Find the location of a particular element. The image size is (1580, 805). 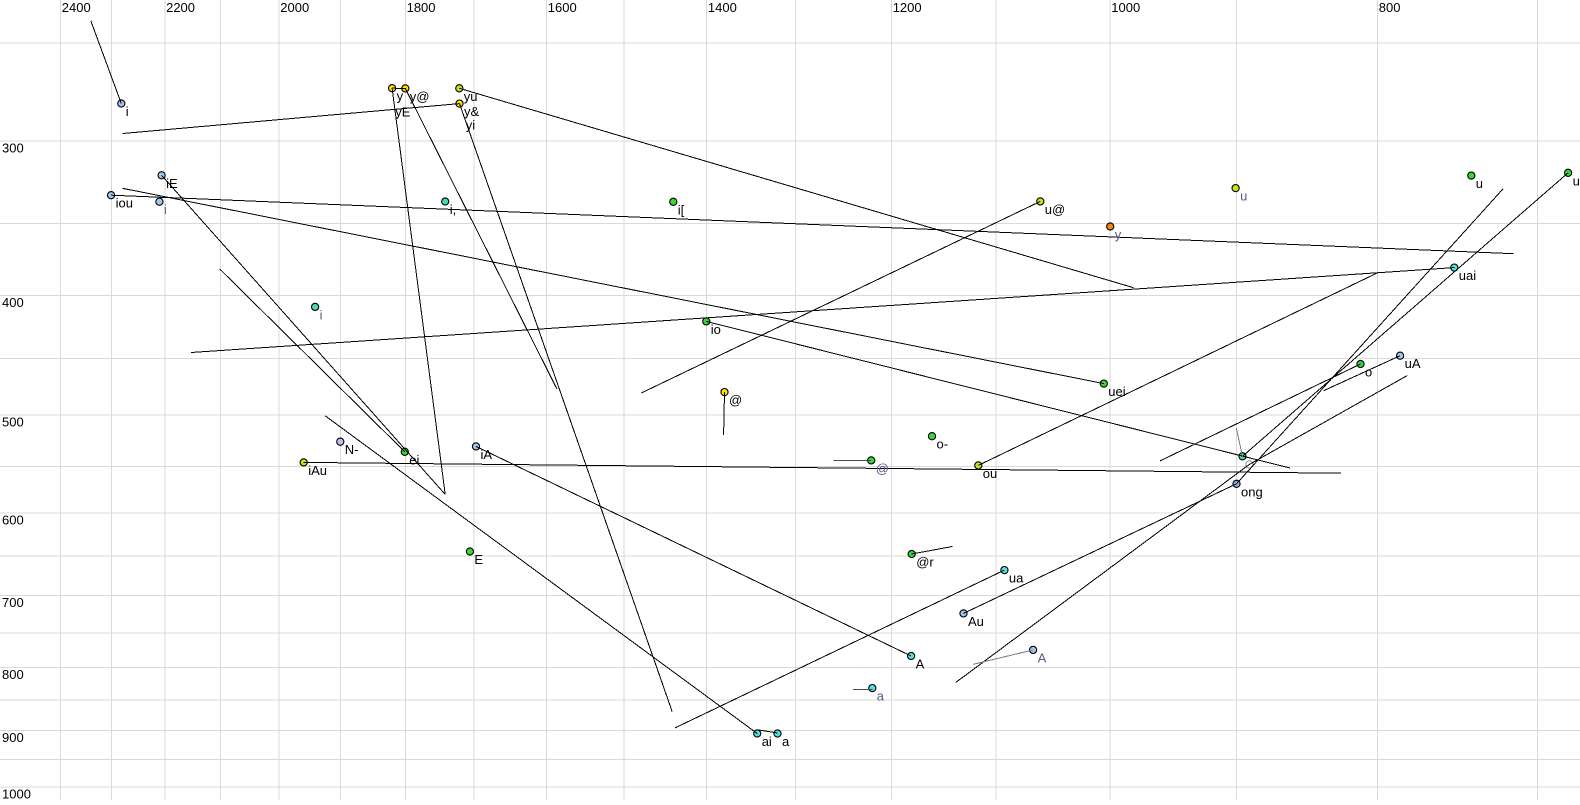

svg-text: Au is located at coordinates (976, 621).